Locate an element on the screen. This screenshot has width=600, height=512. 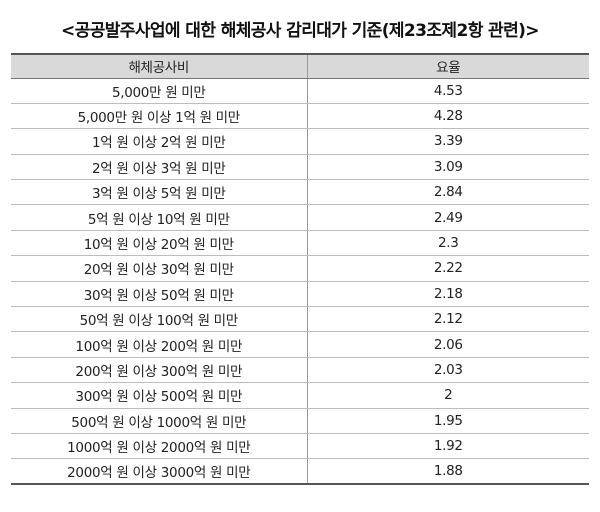
cost-range-cell: 10억 원 이상 20억 원 미만 is located at coordinates (159, 243).